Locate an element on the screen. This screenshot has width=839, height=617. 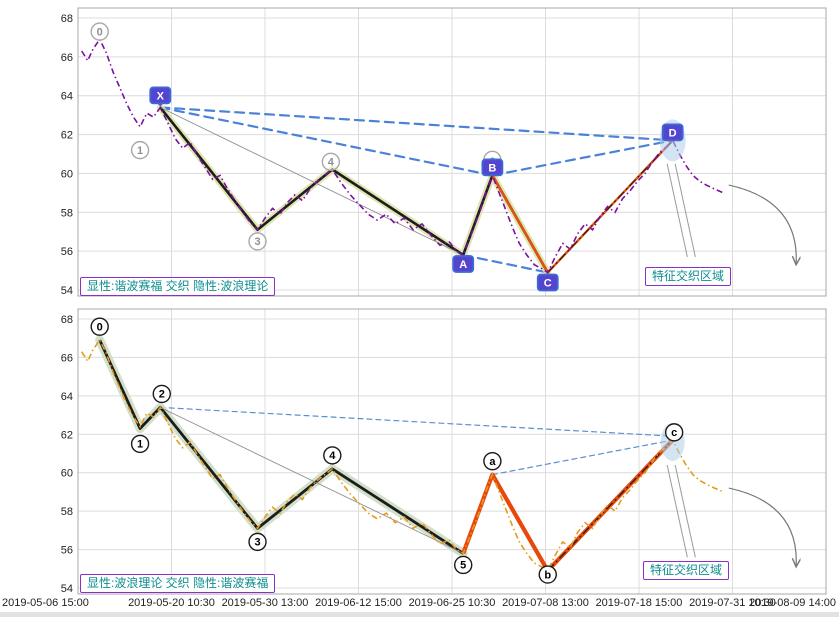
svg-text: 5 is located at coordinates (463, 566).